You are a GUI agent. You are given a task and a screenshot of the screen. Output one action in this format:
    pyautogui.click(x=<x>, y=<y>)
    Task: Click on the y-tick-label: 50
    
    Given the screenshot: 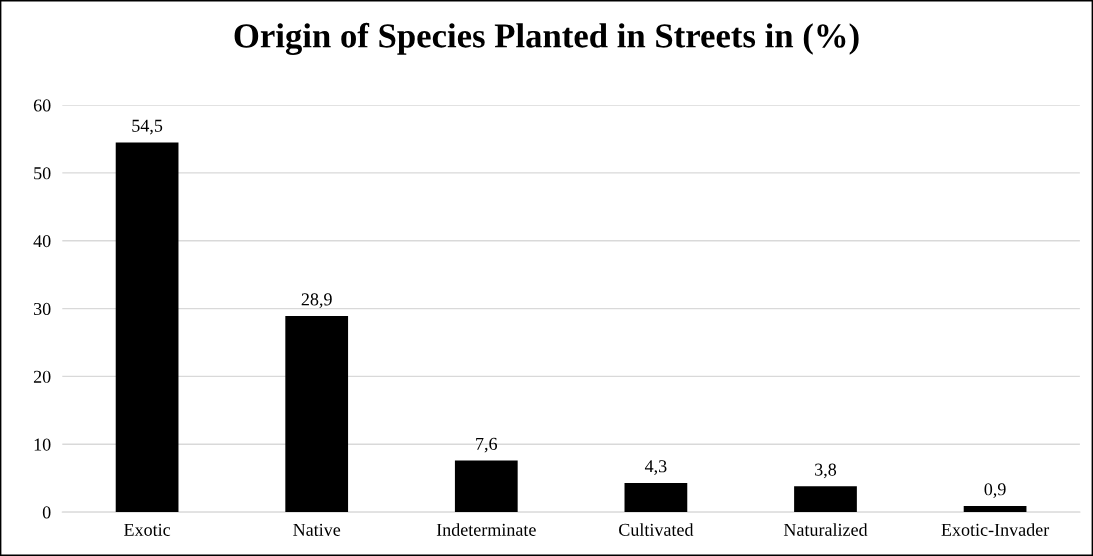 What is the action you would take?
    pyautogui.click(x=42, y=173)
    